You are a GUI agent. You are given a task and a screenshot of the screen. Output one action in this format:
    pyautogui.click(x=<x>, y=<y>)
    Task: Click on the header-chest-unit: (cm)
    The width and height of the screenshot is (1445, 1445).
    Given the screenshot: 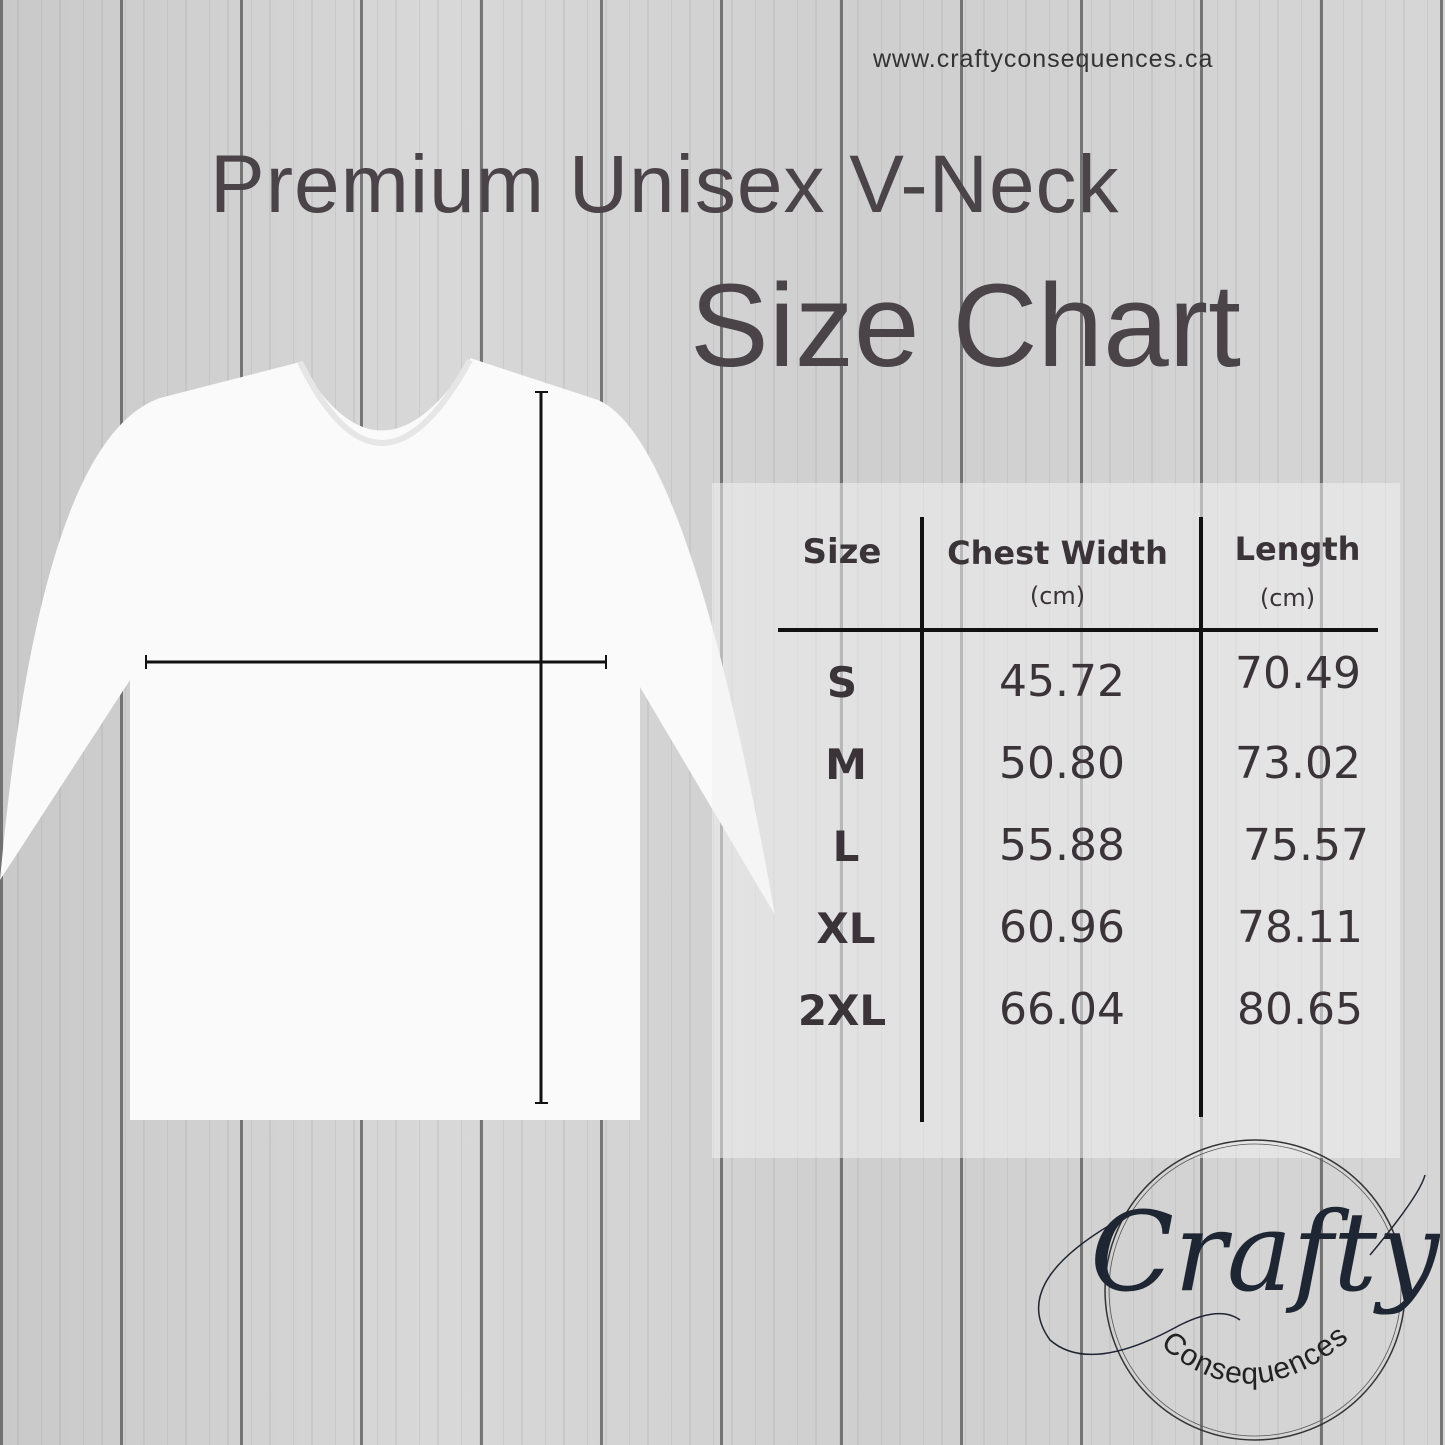 What is the action you would take?
    pyautogui.click(x=1057, y=596)
    